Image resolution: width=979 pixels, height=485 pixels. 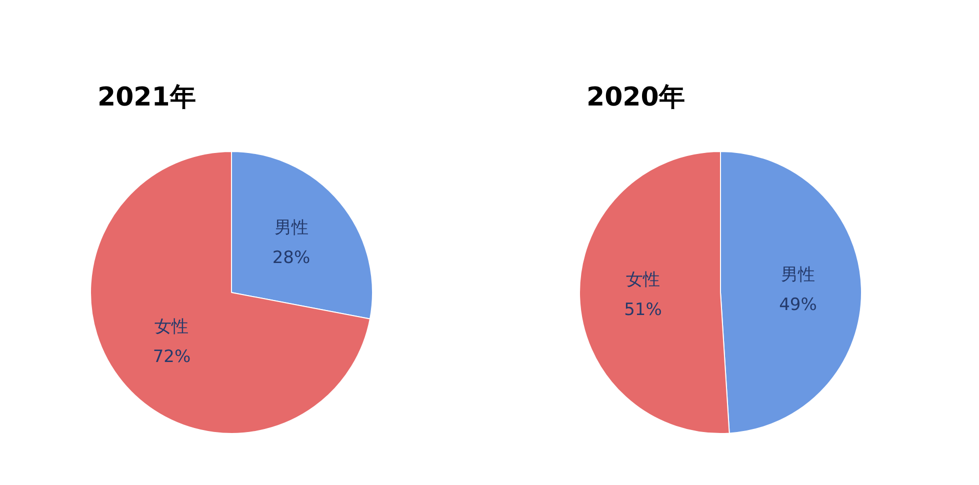 What do you see at coordinates (643, 310) in the screenshot?
I see `data-label: 51%` at bounding box center [643, 310].